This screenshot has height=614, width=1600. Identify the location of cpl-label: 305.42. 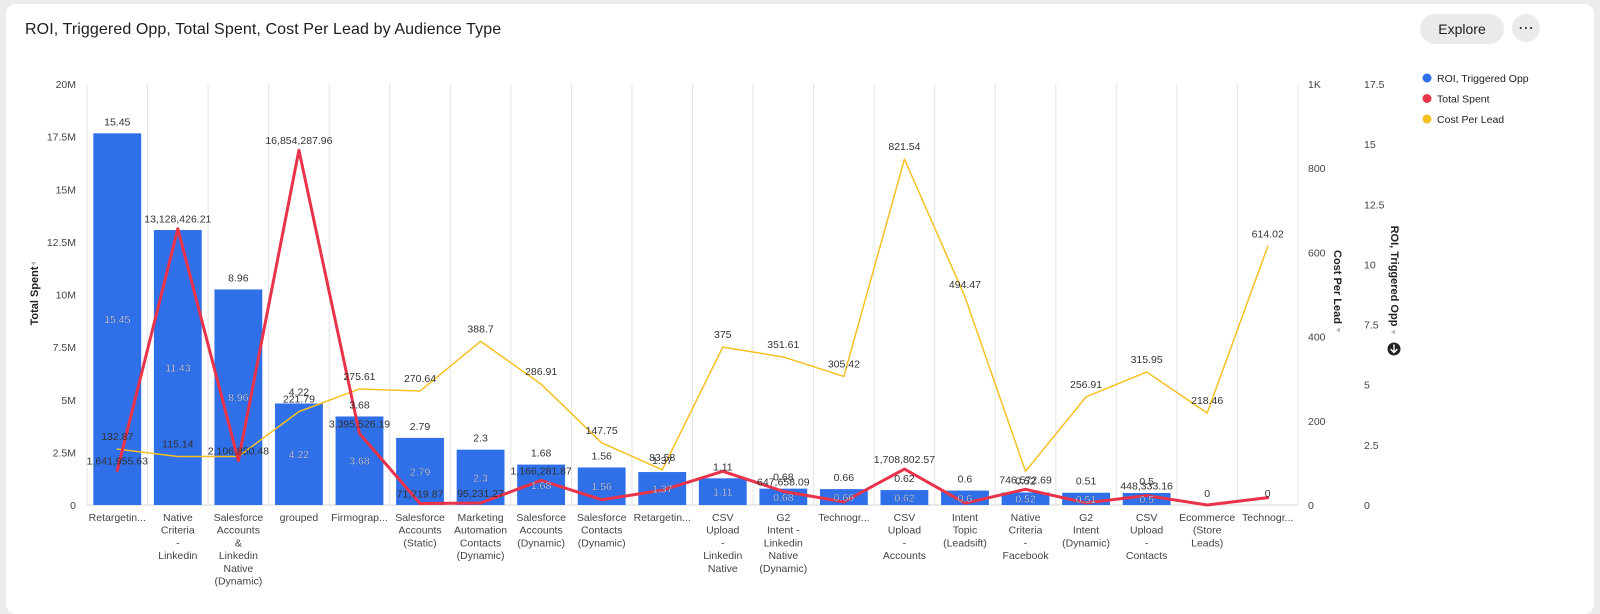
(844, 364).